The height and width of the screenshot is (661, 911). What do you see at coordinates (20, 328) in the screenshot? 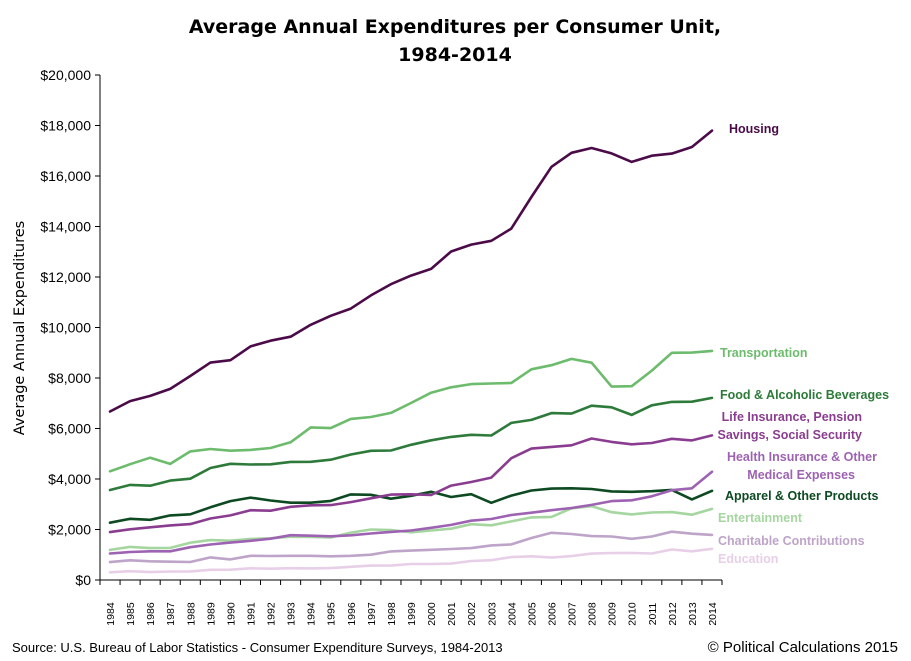
I see `y-axis-label: Average Annual Expenditures` at bounding box center [20, 328].